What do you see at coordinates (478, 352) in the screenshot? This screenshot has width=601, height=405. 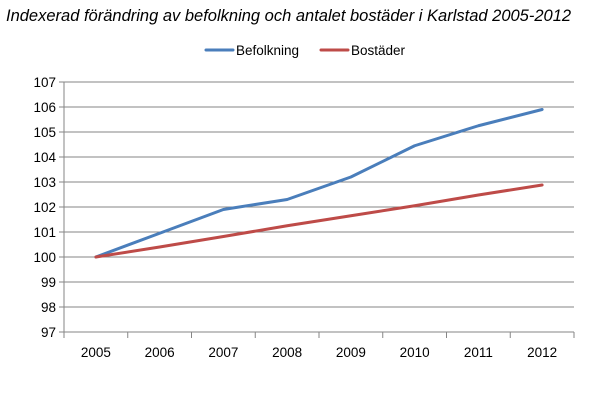 I see `x-tick-label: 2011` at bounding box center [478, 352].